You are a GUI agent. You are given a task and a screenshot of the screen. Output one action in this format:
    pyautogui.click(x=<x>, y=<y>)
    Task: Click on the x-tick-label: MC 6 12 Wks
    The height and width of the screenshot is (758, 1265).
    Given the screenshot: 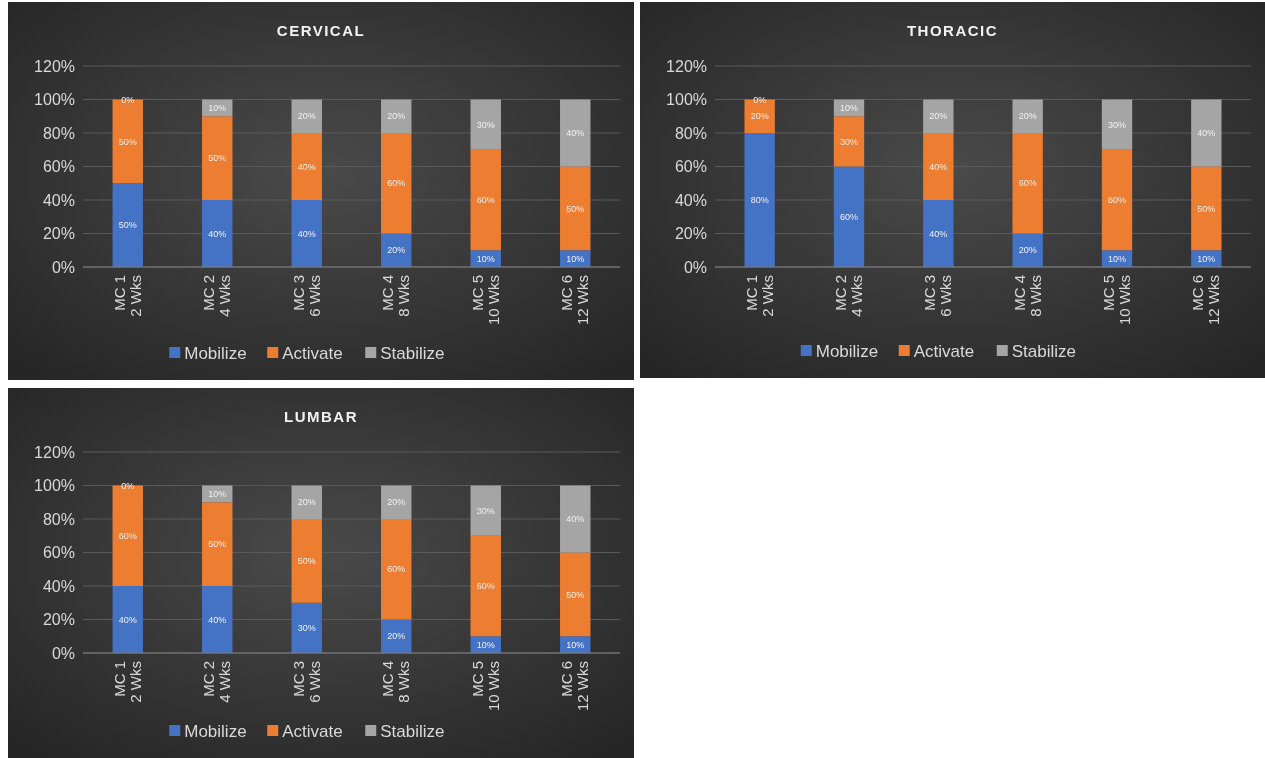 What is the action you would take?
    pyautogui.click(x=575, y=686)
    